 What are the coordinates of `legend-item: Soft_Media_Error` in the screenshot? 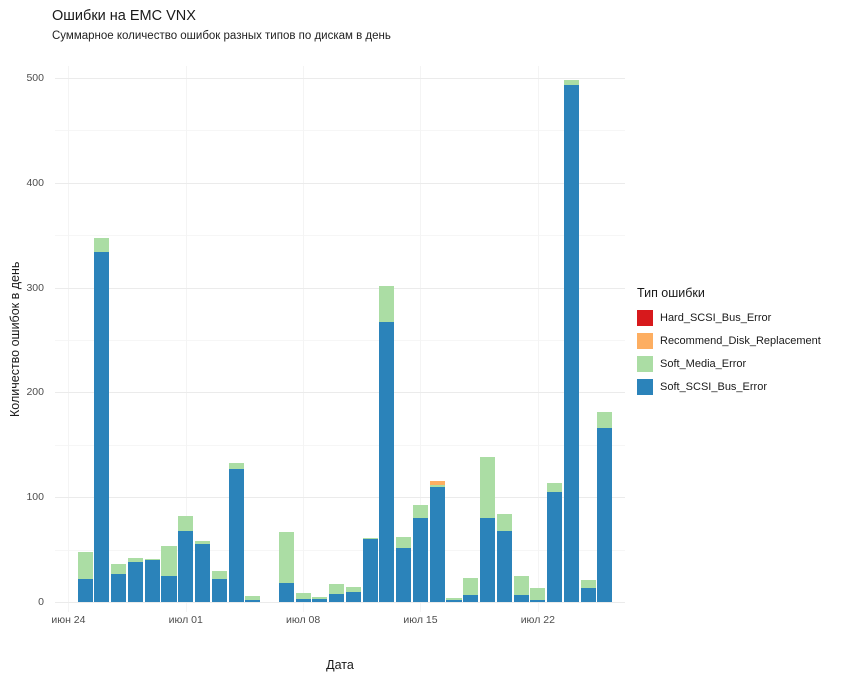 It's located at (749, 364).